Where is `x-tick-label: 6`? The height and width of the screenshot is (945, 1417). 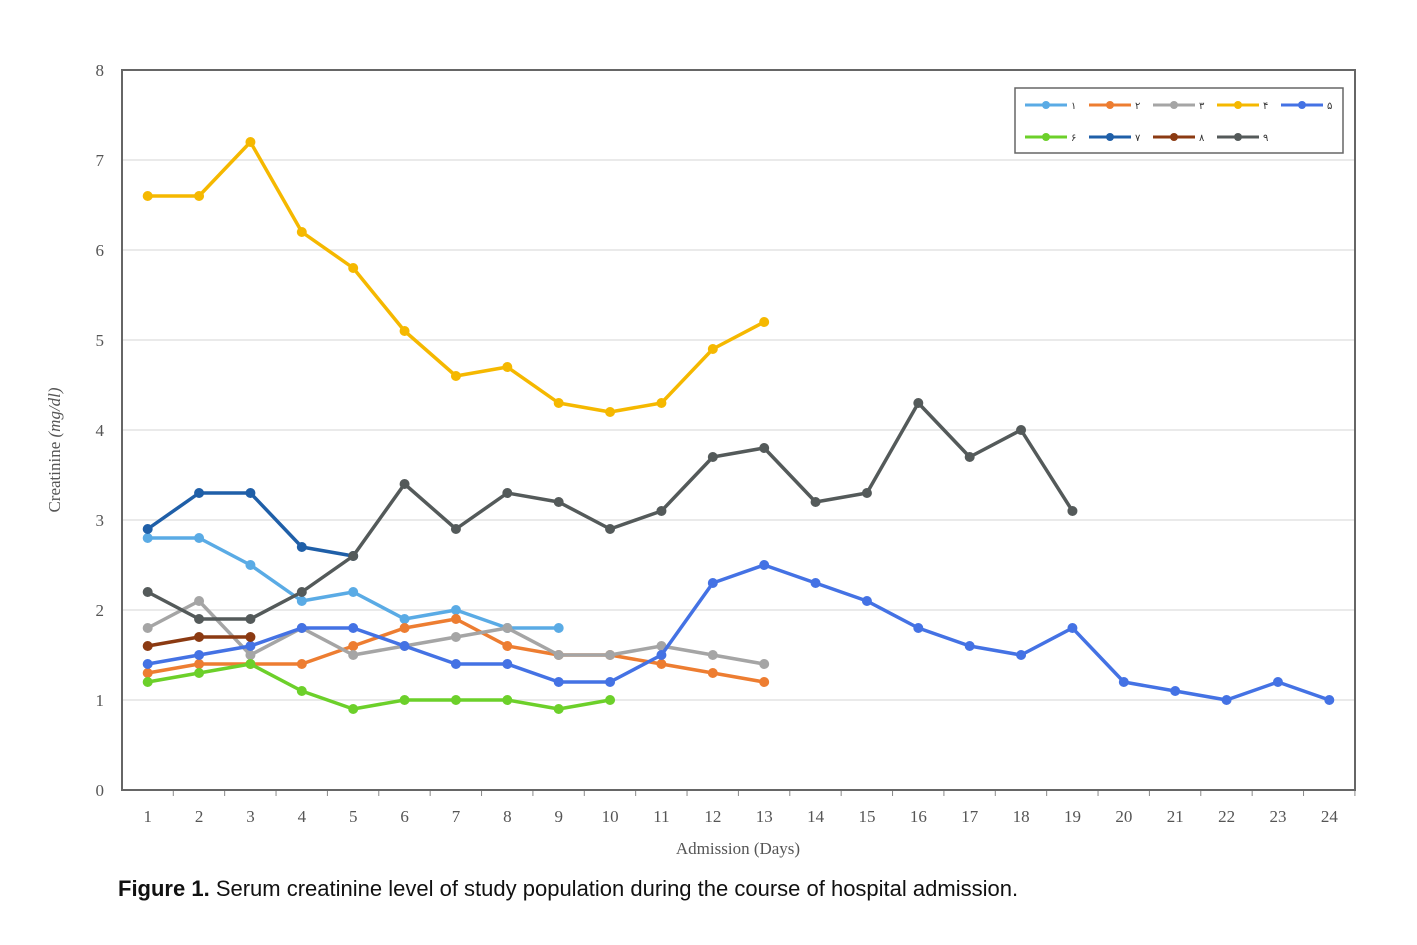 x-tick-label: 6 is located at coordinates (404, 816).